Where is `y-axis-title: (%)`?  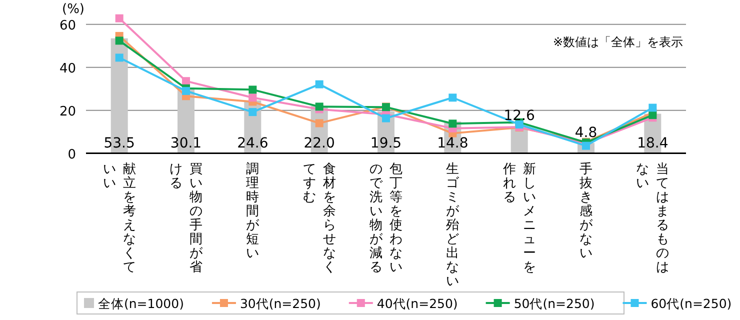 y-axis-title: (%) is located at coordinates (73, 9).